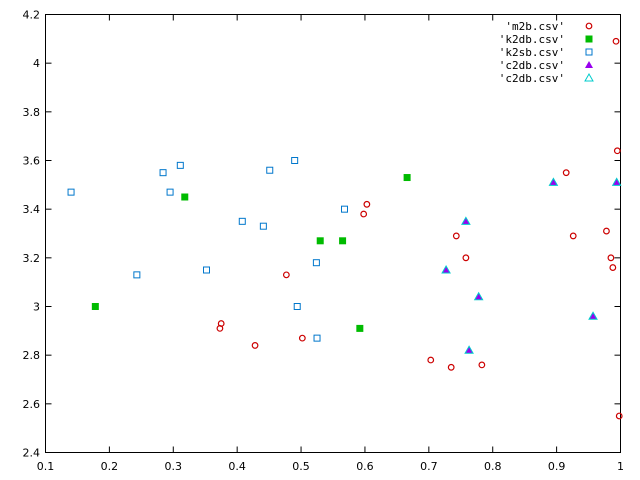  I want to click on x-tick-label: 0.7, so click(429, 466).